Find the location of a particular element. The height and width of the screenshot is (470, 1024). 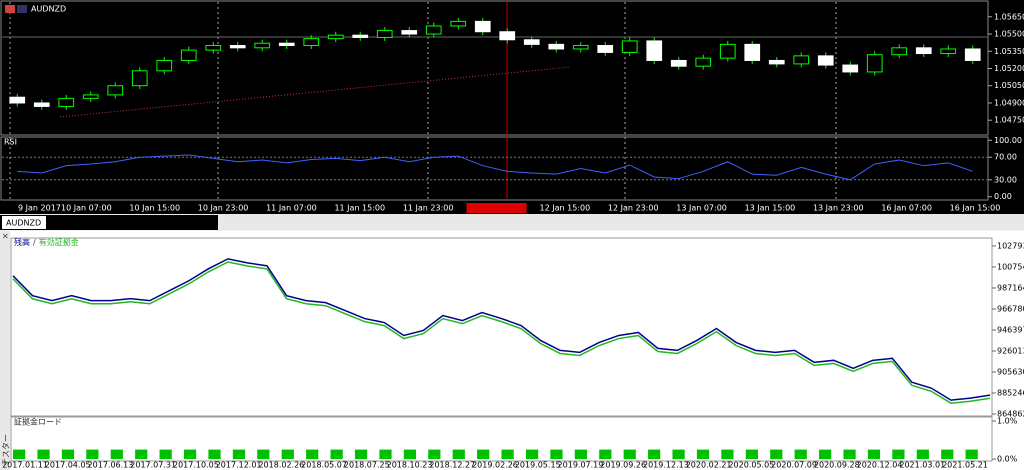

x-tick-label: 2019.12.13 is located at coordinates (666, 465).